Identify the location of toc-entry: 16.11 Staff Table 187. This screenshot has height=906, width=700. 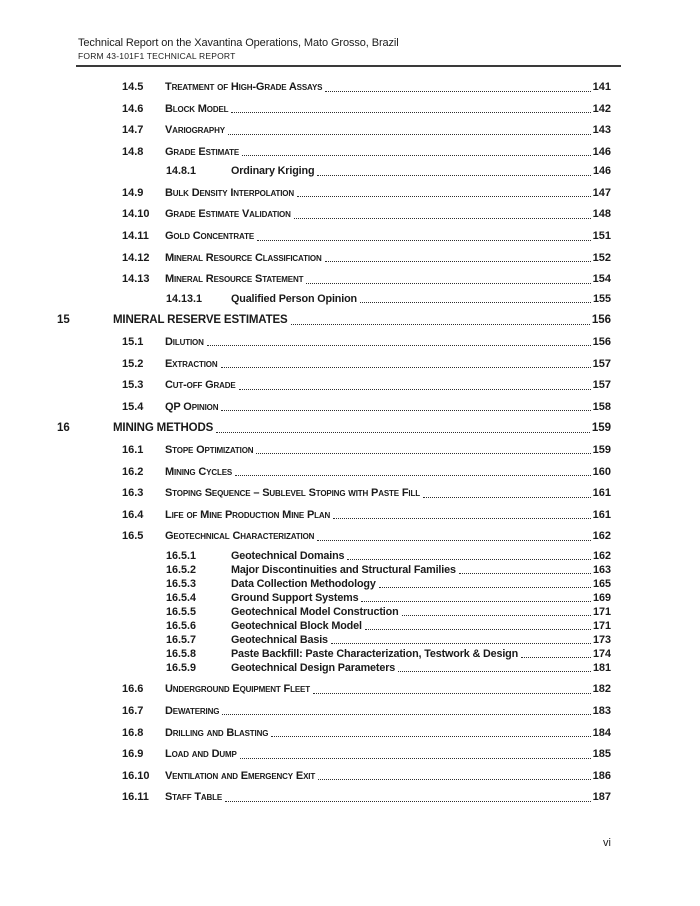
(334, 797).